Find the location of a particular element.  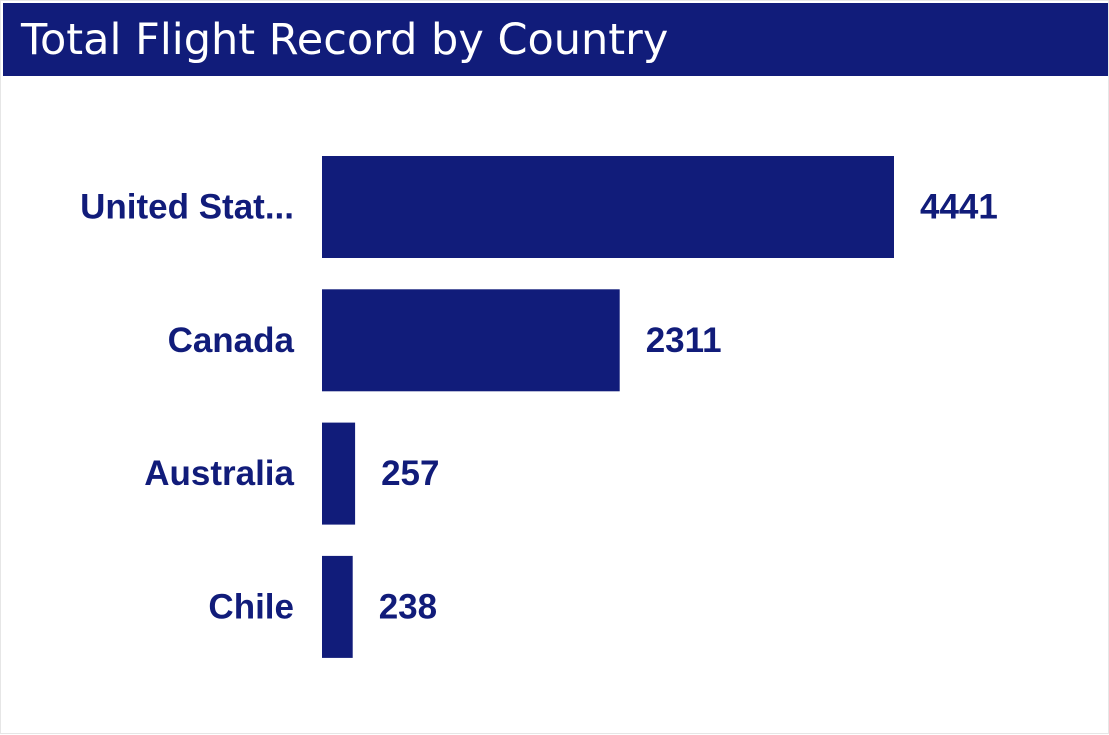

category-label: Australia is located at coordinates (219, 473).